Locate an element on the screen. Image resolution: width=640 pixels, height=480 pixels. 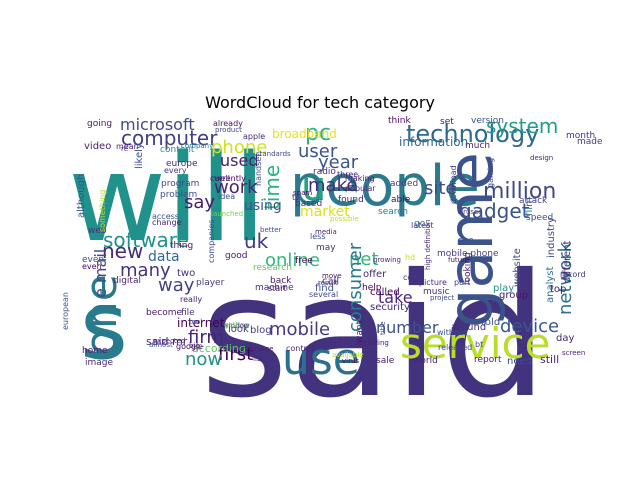
word-see: see is located at coordinates (466, 241).